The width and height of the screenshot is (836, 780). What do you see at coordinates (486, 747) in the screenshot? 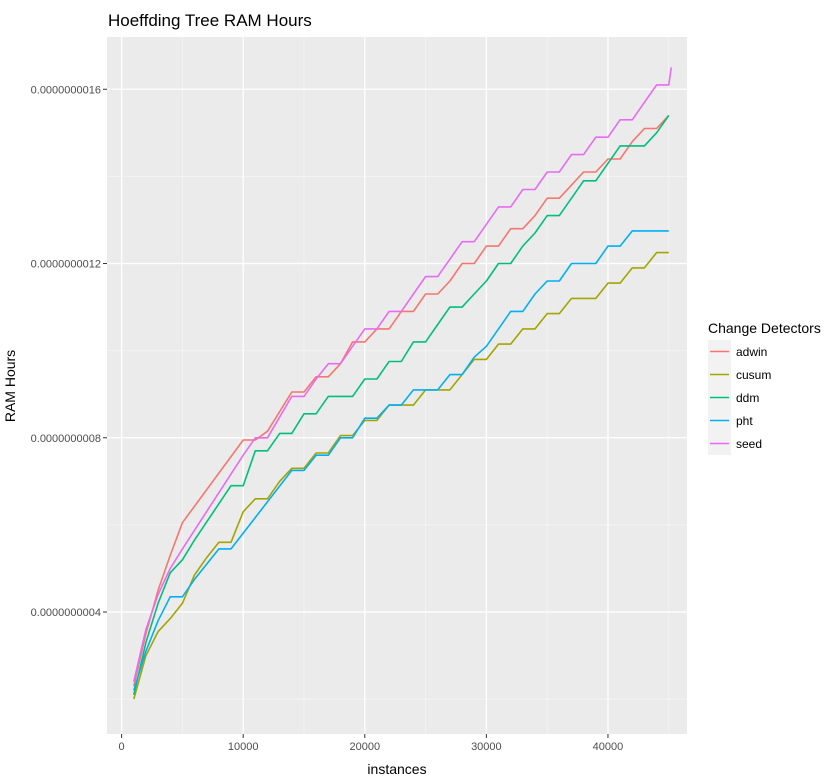
I see `x-tick-label: 30000` at bounding box center [486, 747].